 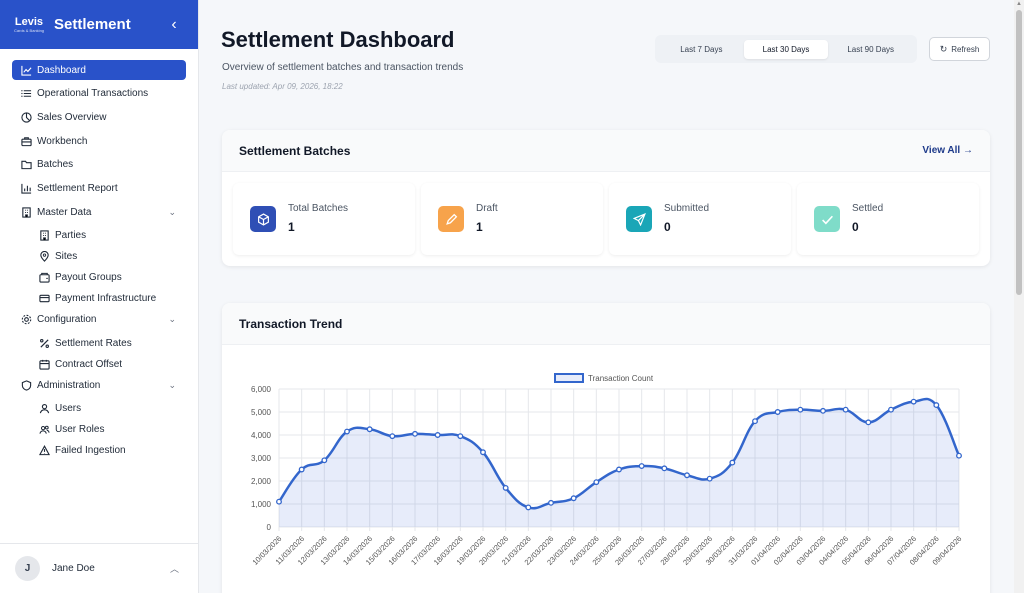 What do you see at coordinates (261, 412) in the screenshot?
I see `y-tick-label: 5,000` at bounding box center [261, 412].